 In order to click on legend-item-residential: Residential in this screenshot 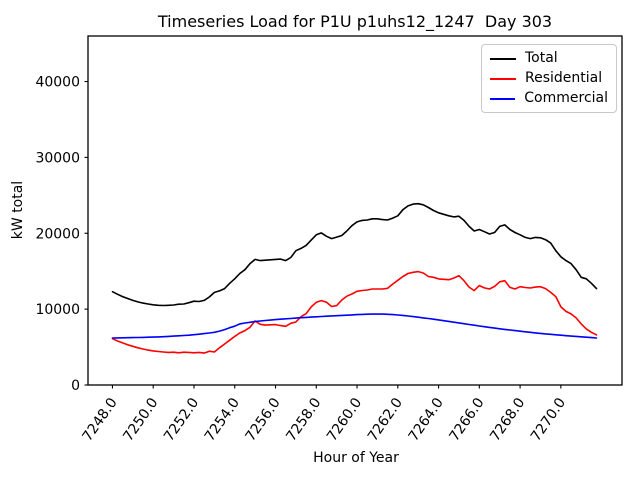, I will do `click(549, 78)`.